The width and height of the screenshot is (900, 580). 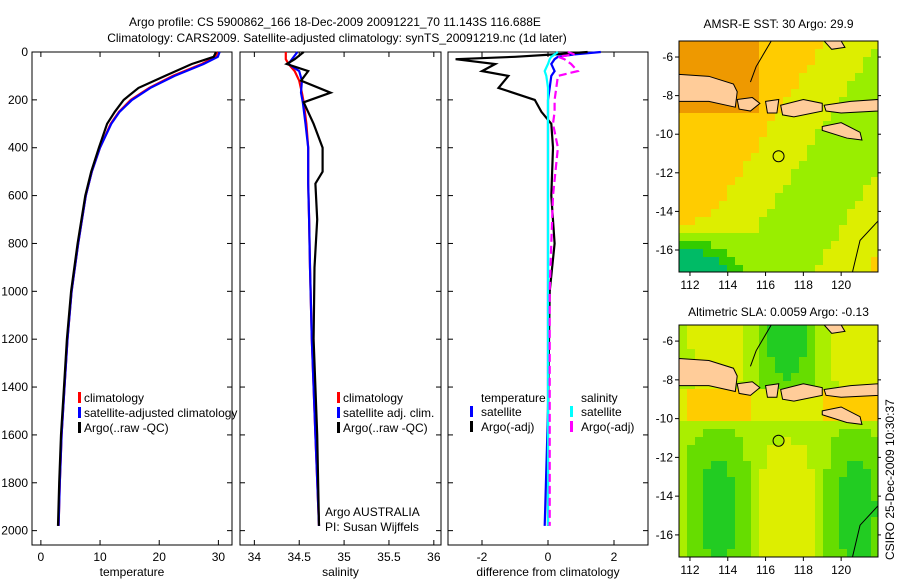 What do you see at coordinates (385, 428) in the screenshot?
I see `legend-label: Argo(..raw -QC)` at bounding box center [385, 428].